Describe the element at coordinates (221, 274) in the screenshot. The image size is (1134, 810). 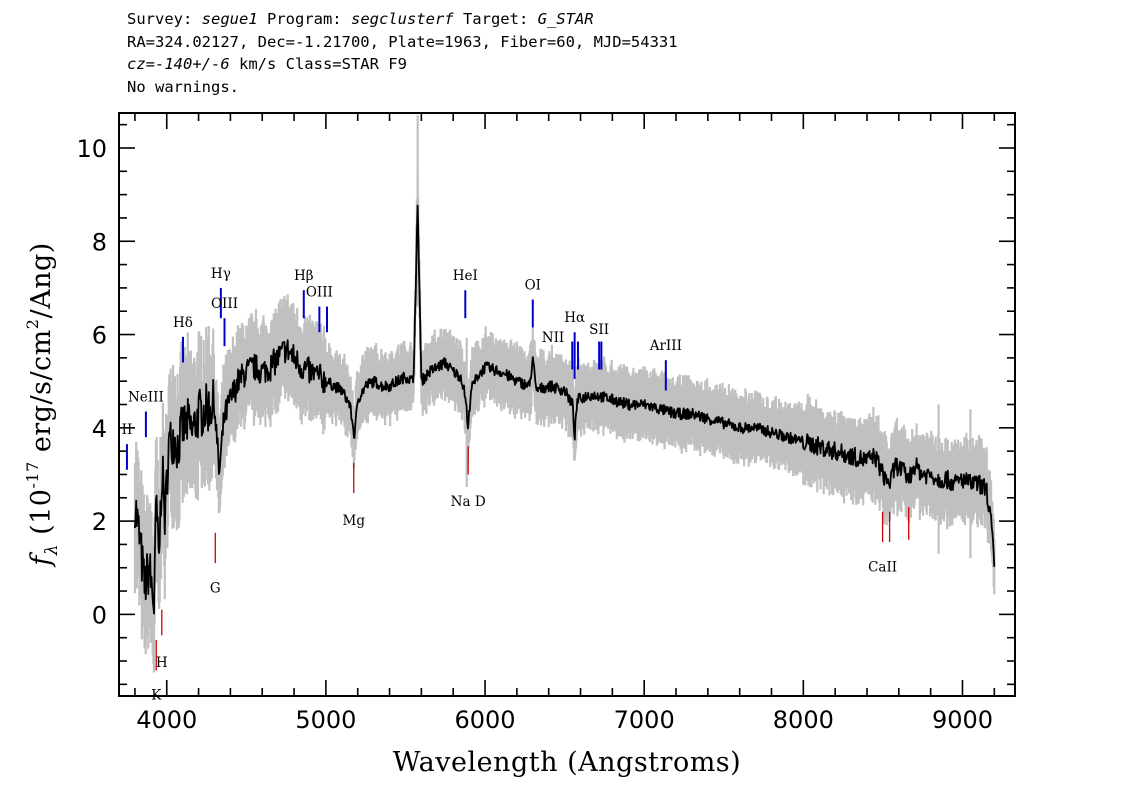
I see `emission-line-label: Hγ` at that location.